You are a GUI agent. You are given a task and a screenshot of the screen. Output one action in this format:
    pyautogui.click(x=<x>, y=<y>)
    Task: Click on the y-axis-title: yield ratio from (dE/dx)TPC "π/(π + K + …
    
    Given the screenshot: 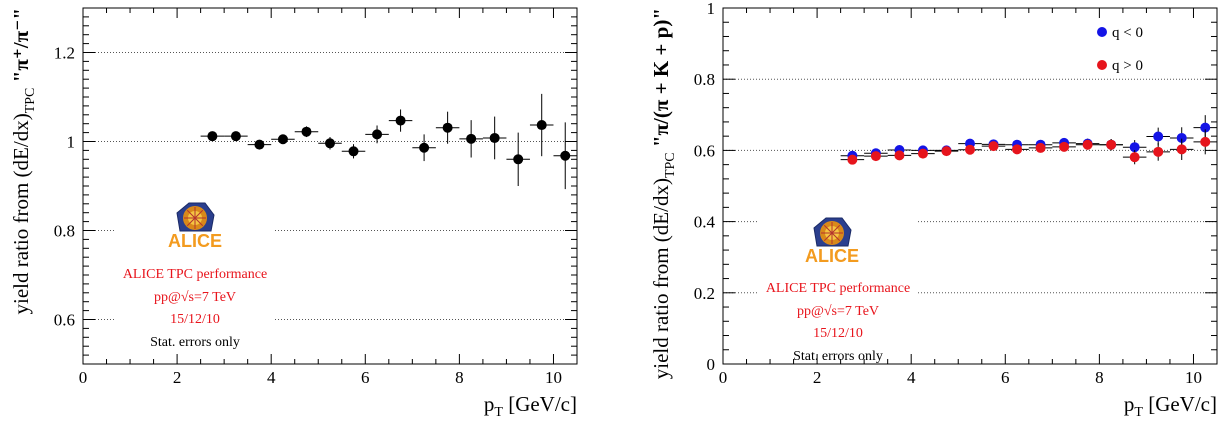 What is the action you would take?
    pyautogui.click(x=663, y=193)
    